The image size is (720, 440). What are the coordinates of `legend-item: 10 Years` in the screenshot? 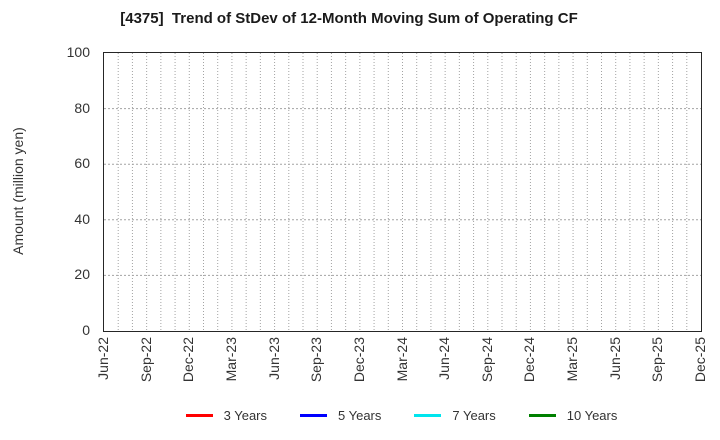 It's located at (573, 415).